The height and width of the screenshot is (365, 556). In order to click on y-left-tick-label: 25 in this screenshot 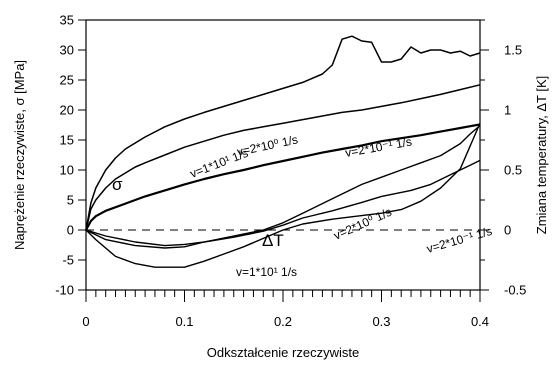, I will do `click(67, 80)`.